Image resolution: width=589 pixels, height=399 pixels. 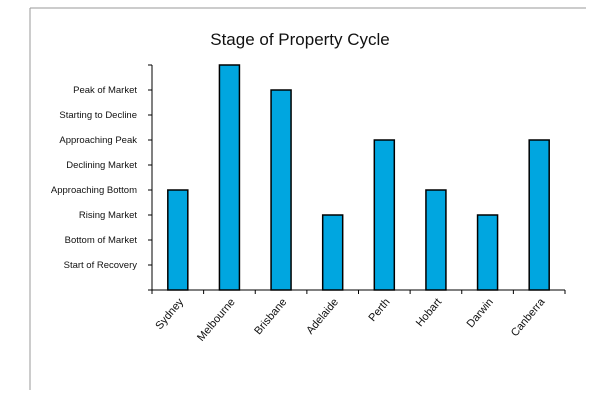 I want to click on y-tick-label: Approaching Bottom, so click(x=94, y=190).